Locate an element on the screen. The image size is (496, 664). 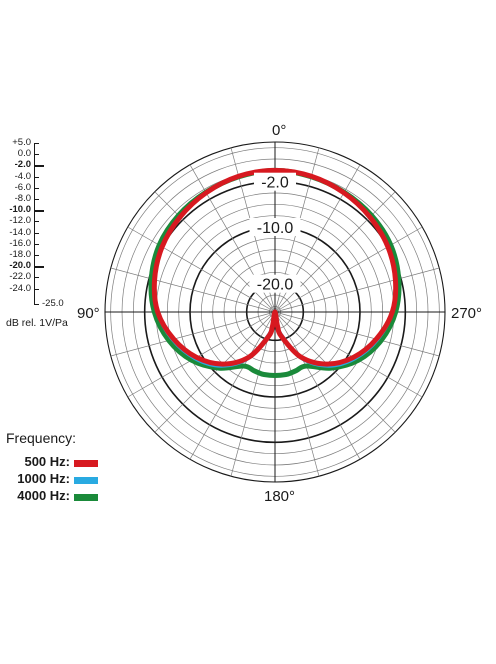
legend-title: Frequency: is located at coordinates (41, 438).